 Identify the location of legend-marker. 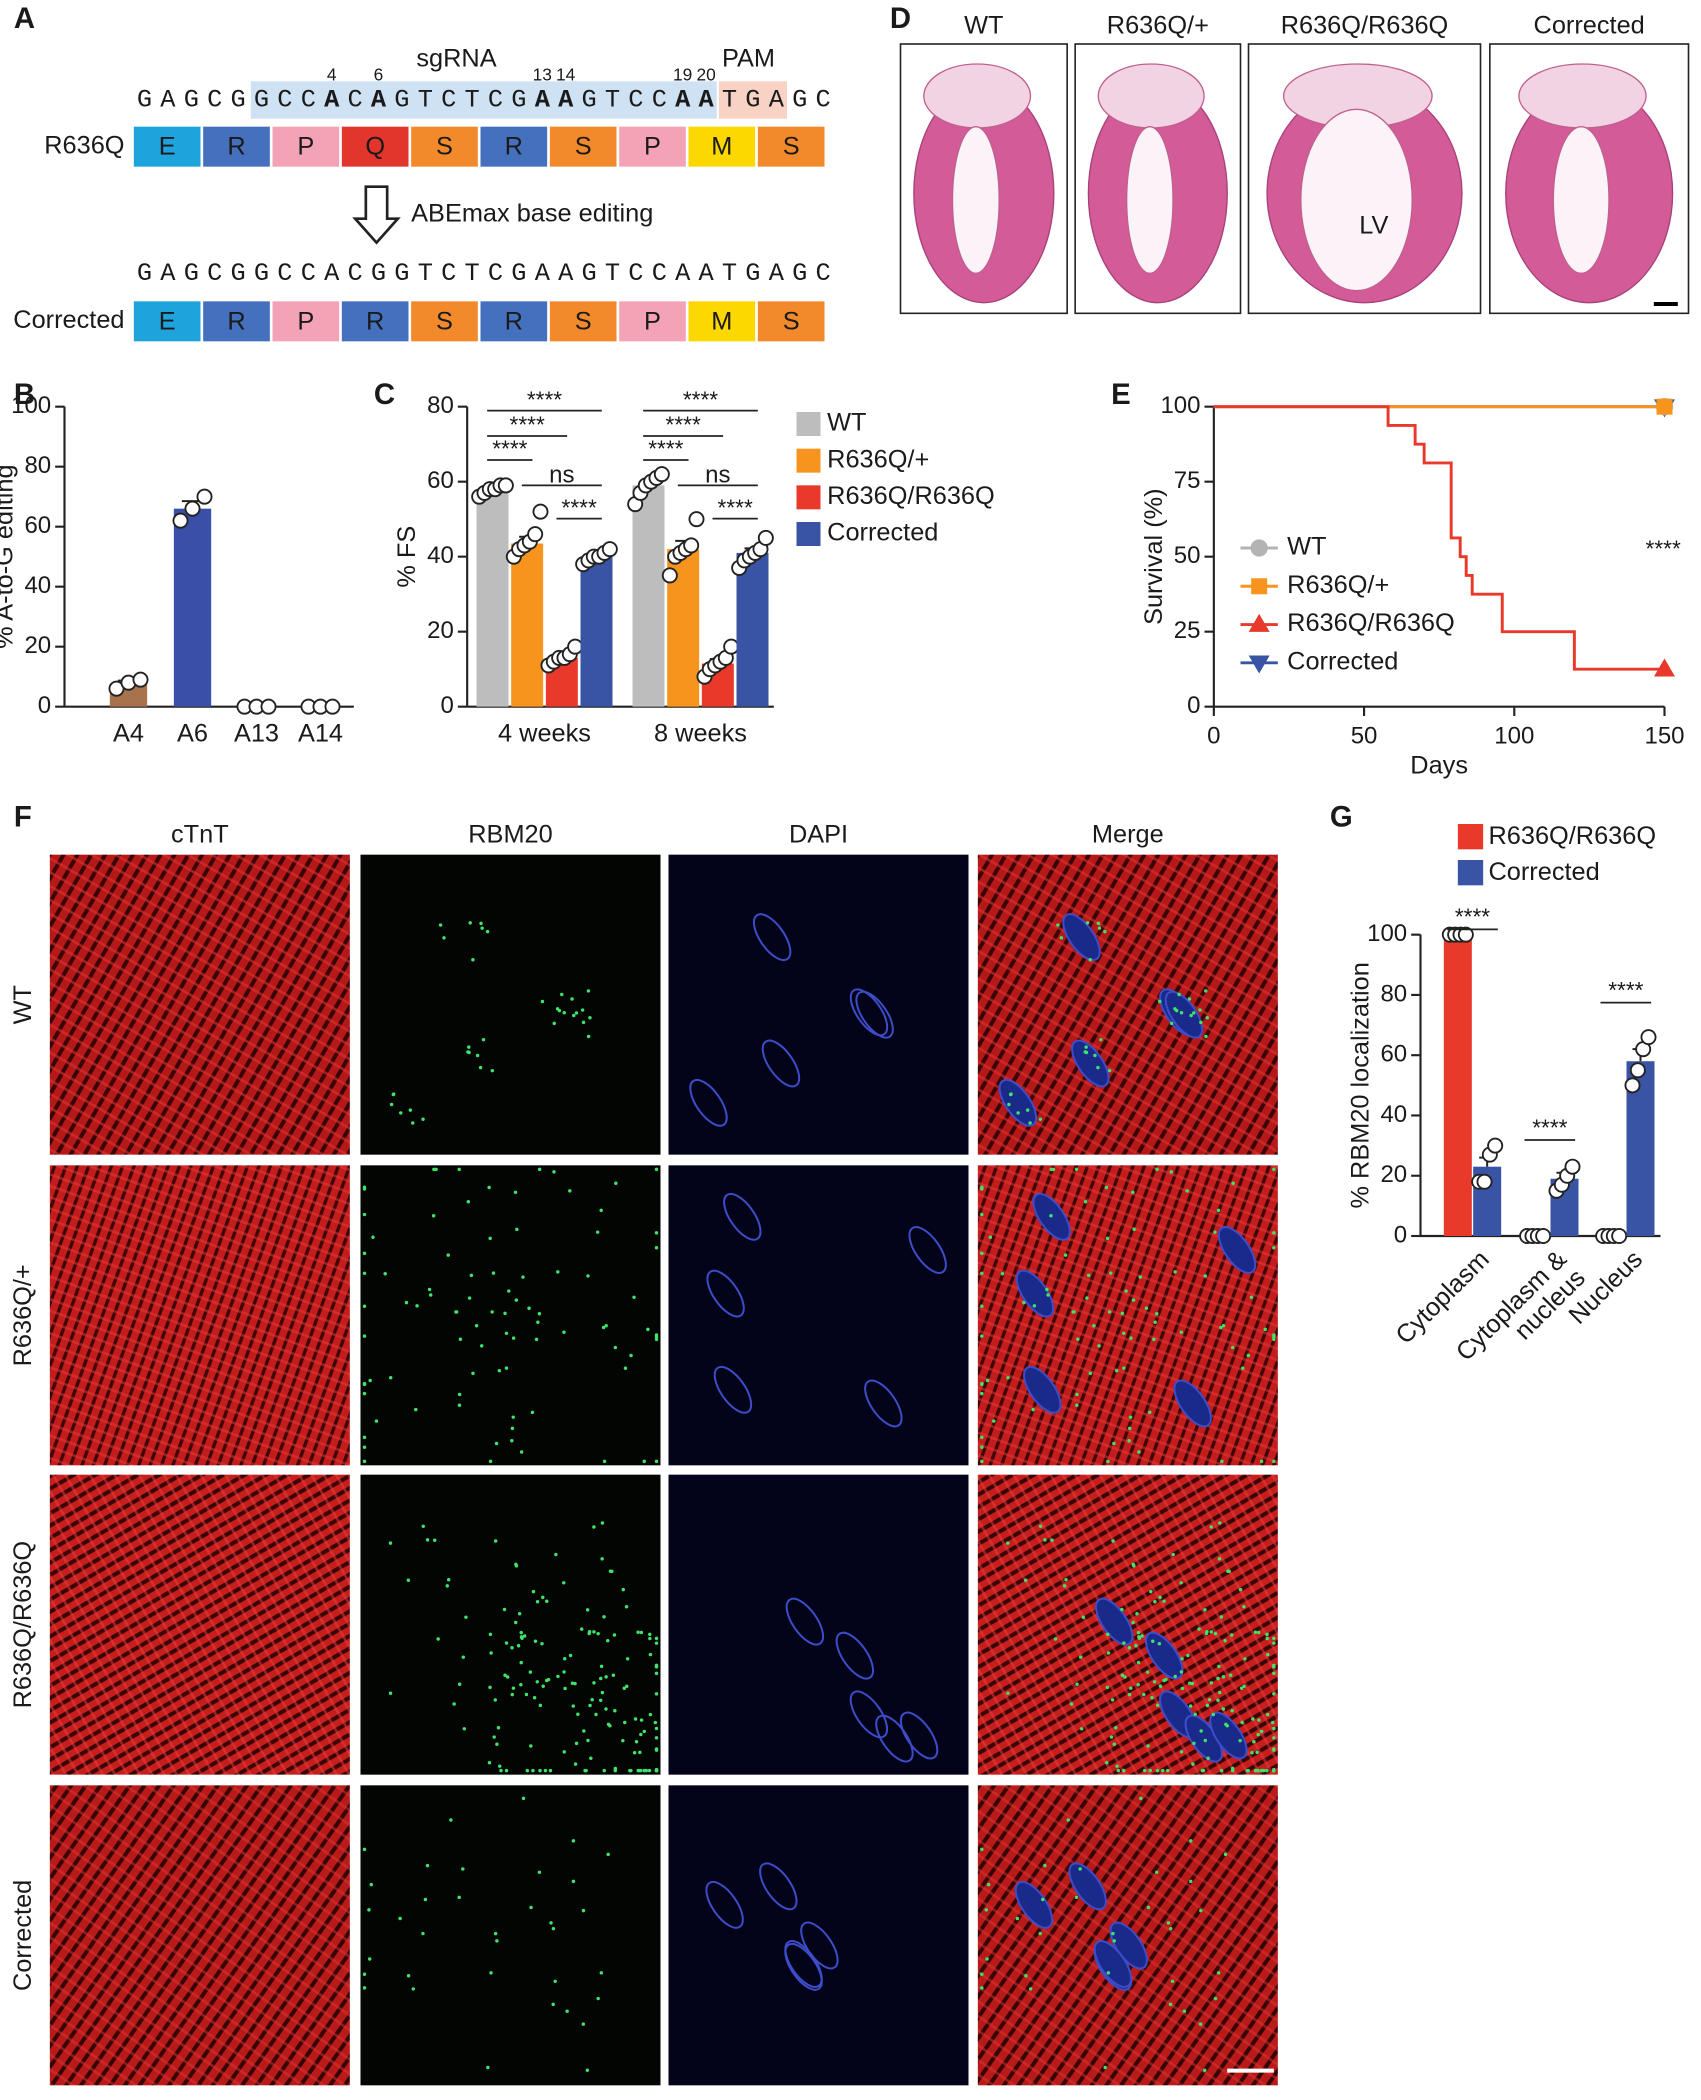
(1259, 664).